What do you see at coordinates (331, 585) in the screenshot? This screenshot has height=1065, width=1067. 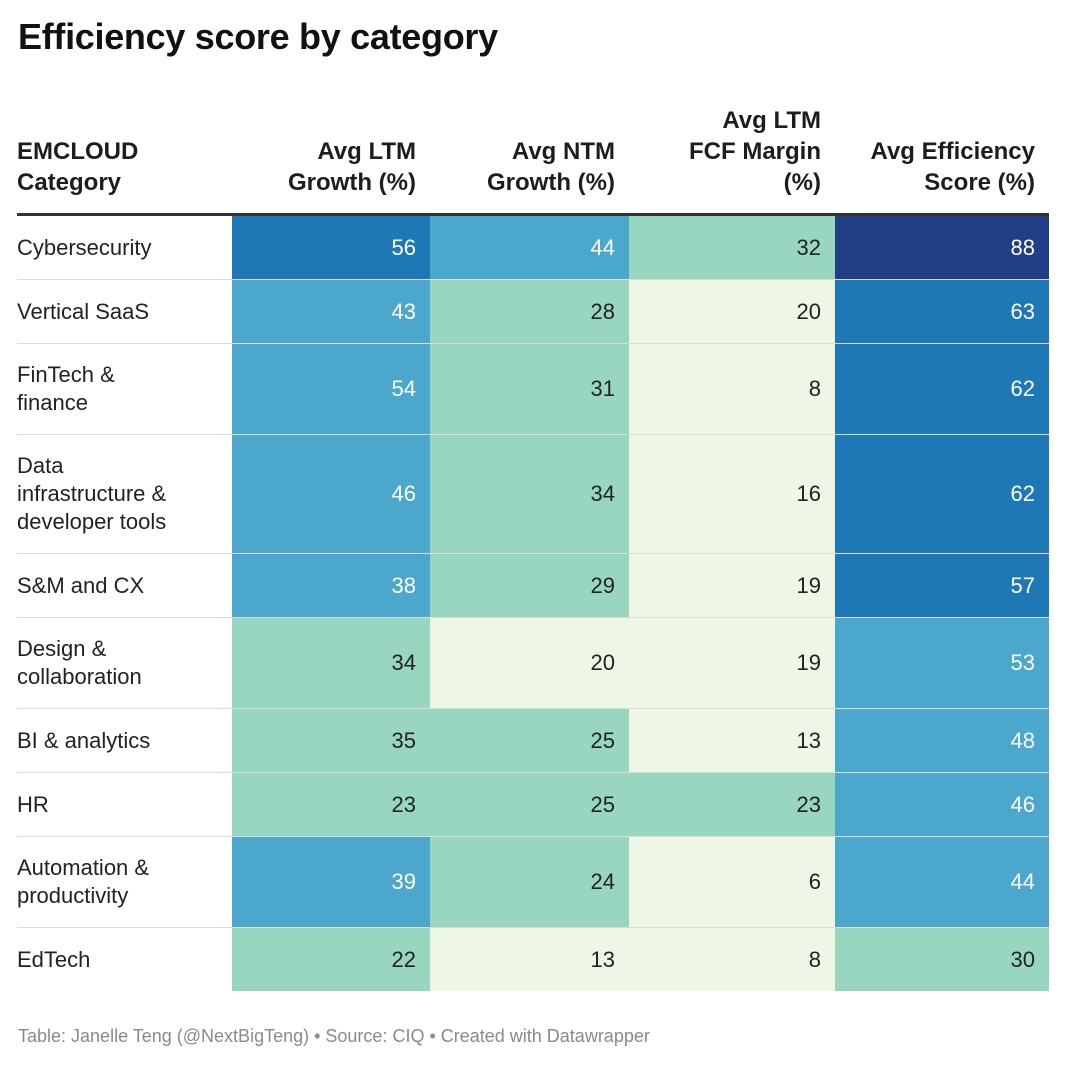 I see `ltm-growth-cell: 38` at bounding box center [331, 585].